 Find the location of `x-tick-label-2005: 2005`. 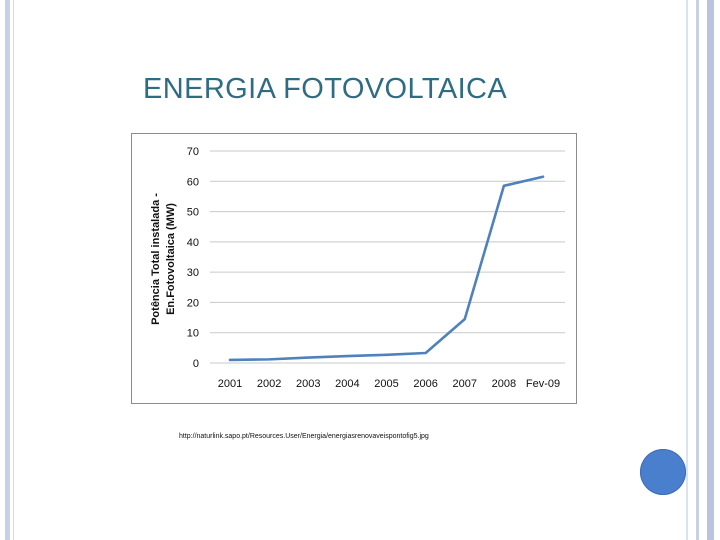

x-tick-label-2005: 2005 is located at coordinates (386, 384).